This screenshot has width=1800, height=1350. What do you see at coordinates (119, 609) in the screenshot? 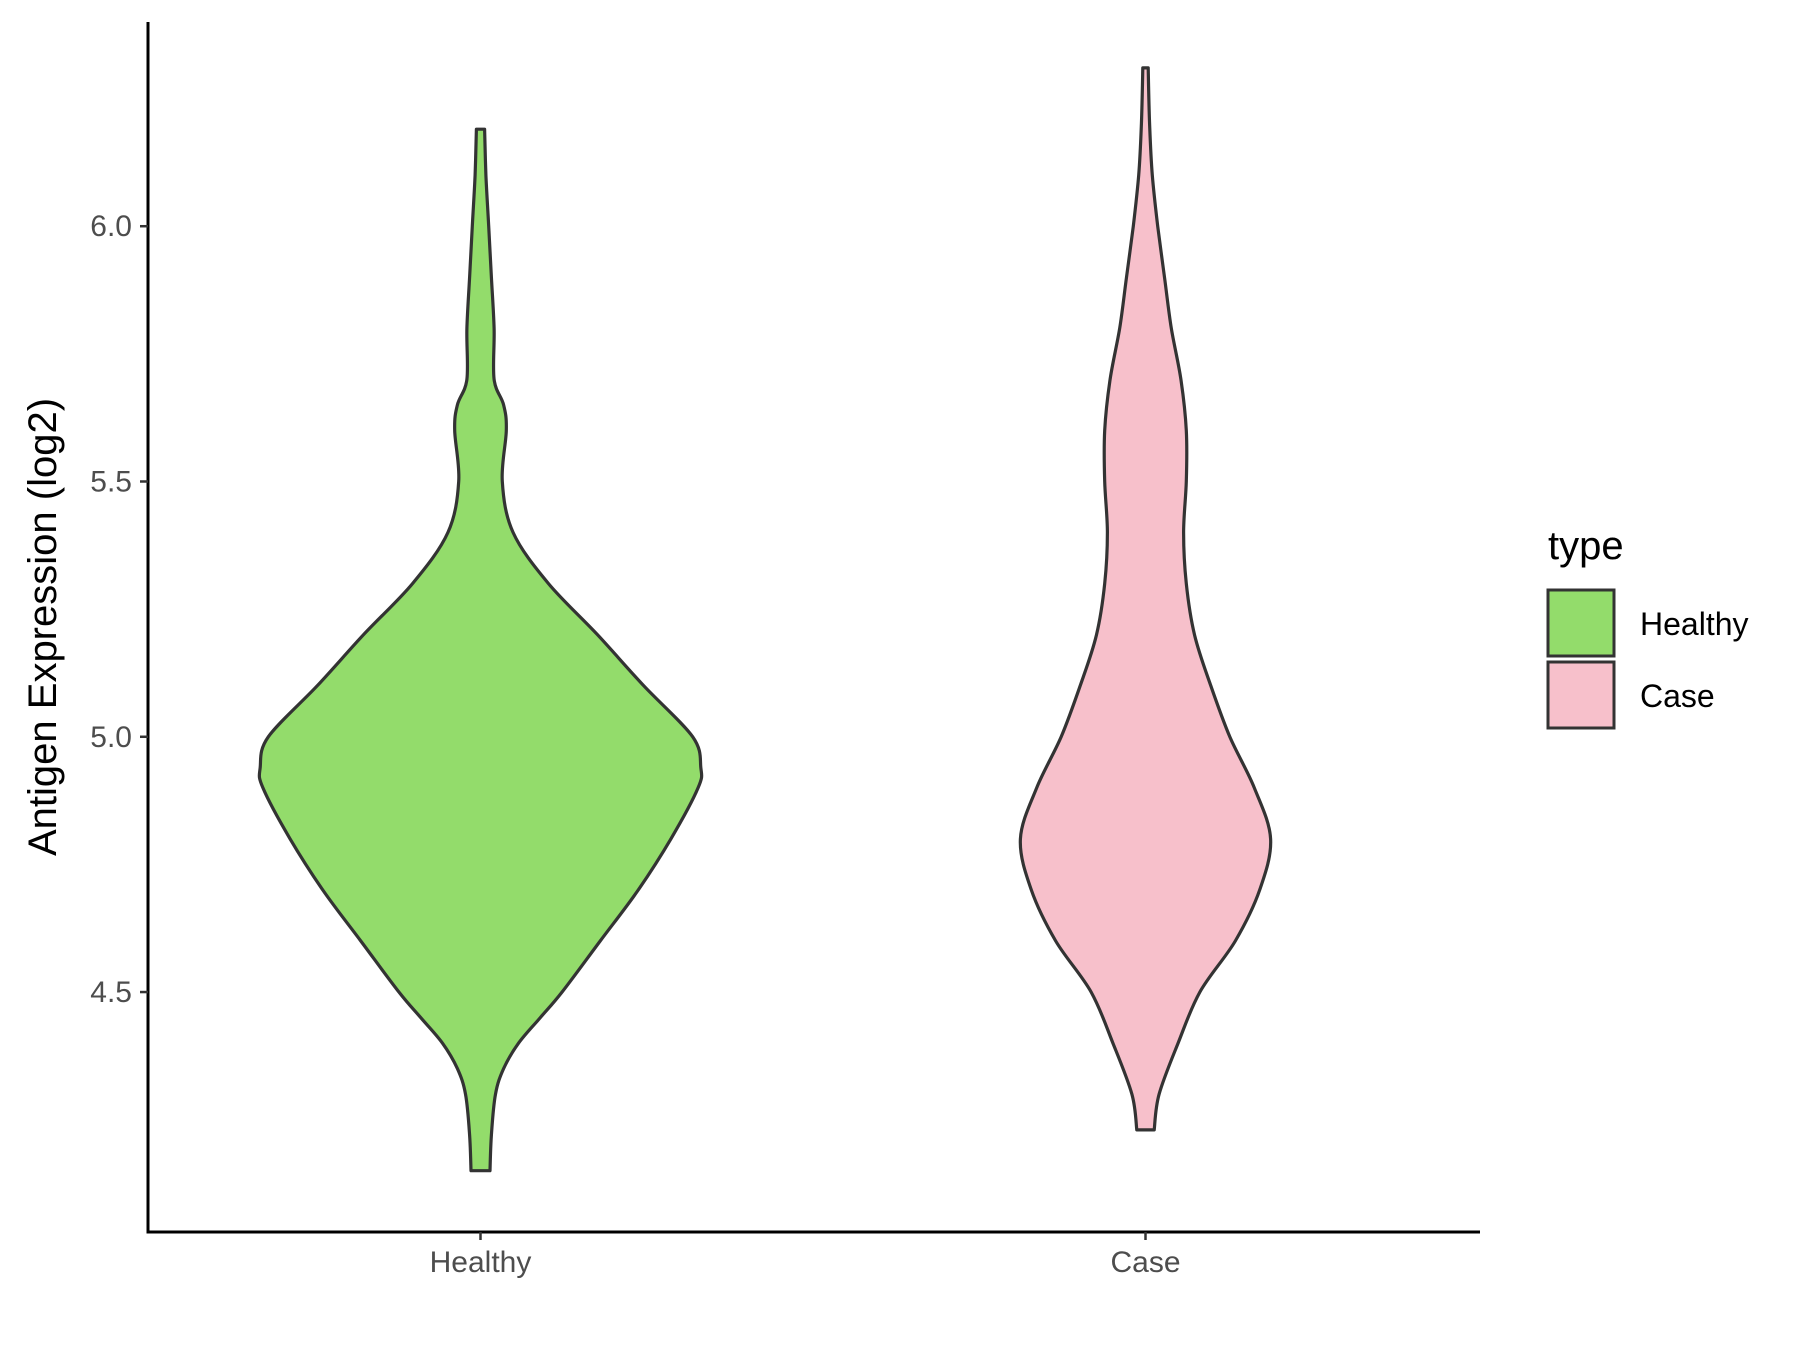
I see `y-axis-ticks: 4.5 5.0 5.5 6.0` at bounding box center [119, 609].